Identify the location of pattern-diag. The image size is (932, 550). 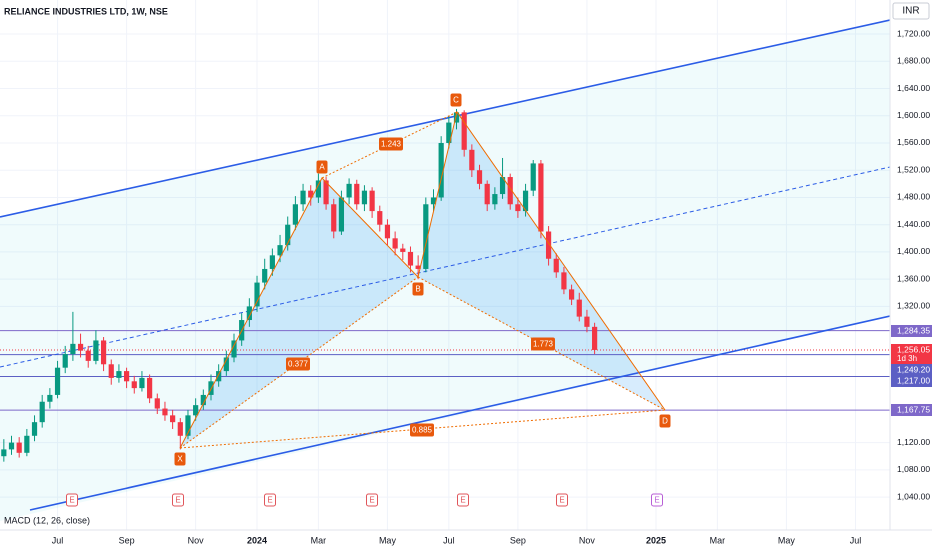
(299, 362).